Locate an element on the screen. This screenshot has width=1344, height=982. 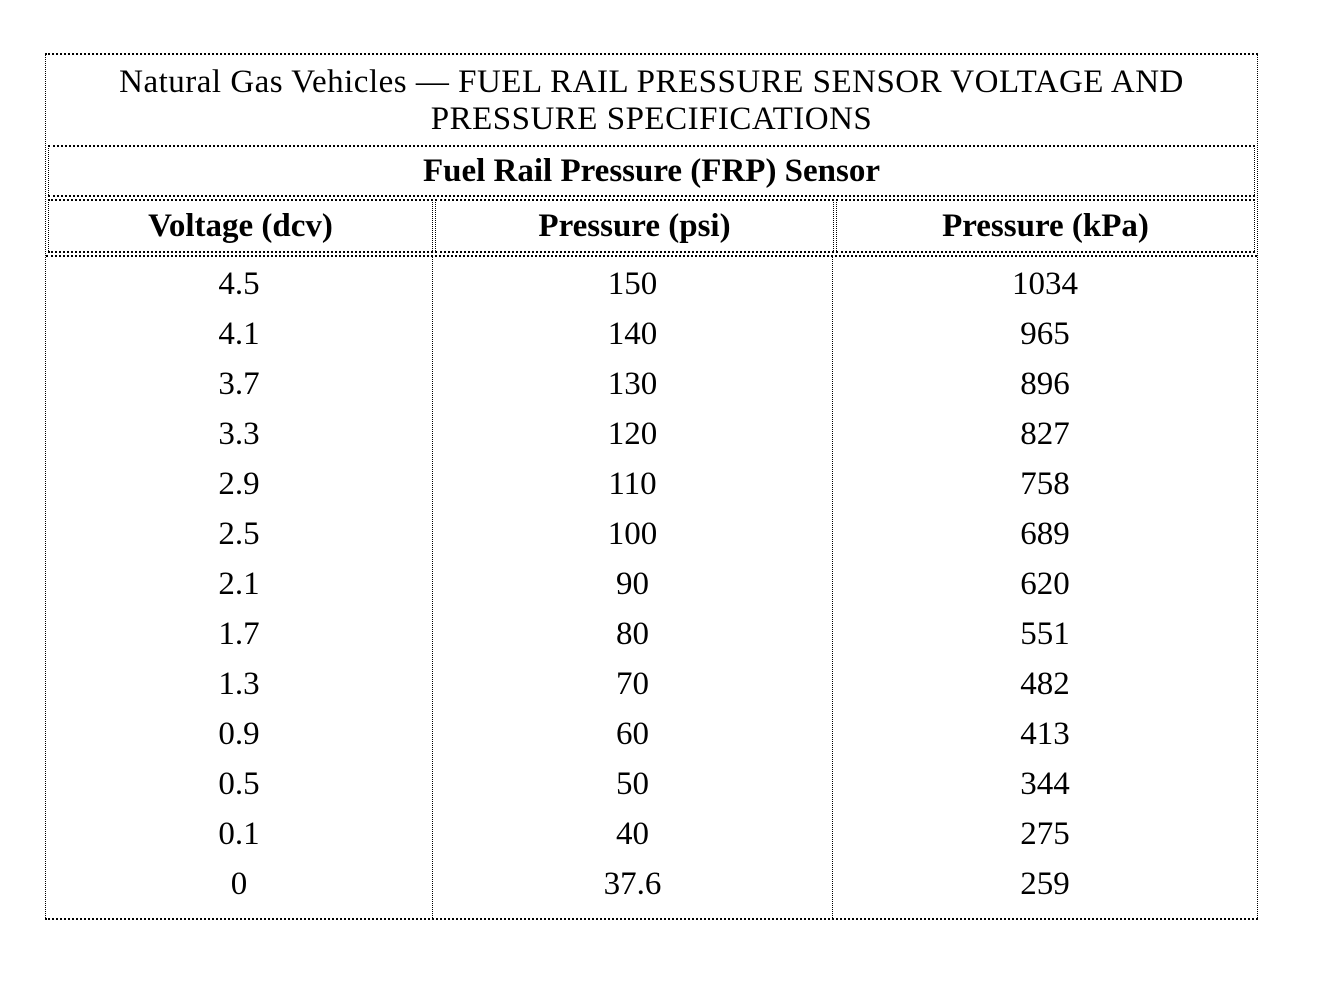
pressure-kpa-value: 482 is located at coordinates (1045, 684).